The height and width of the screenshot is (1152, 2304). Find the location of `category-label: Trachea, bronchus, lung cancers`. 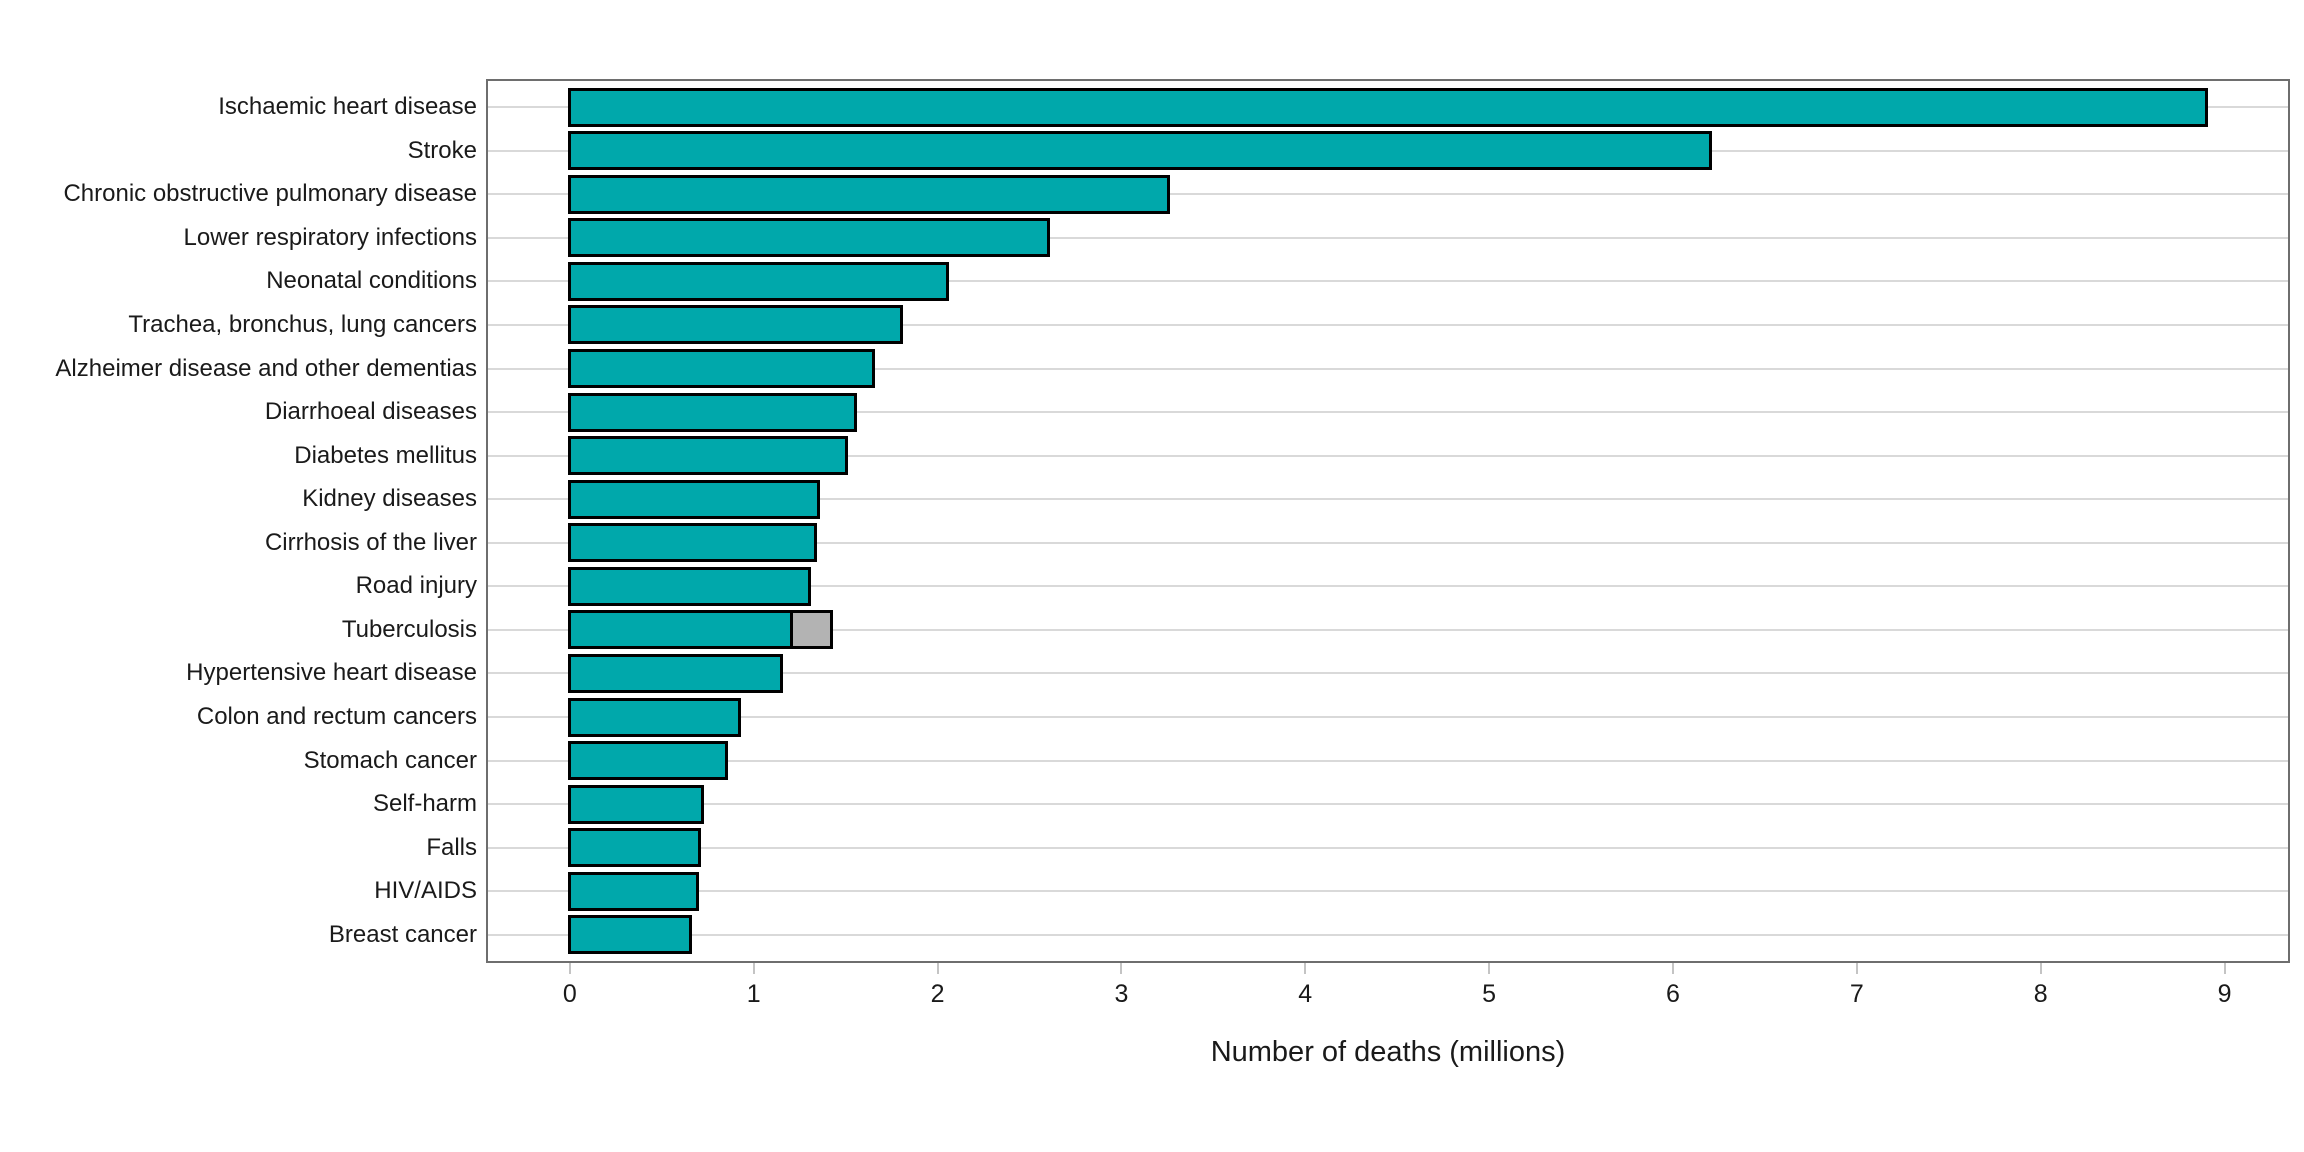

category-label: Trachea, bronchus, lung cancers is located at coordinates (302, 324).